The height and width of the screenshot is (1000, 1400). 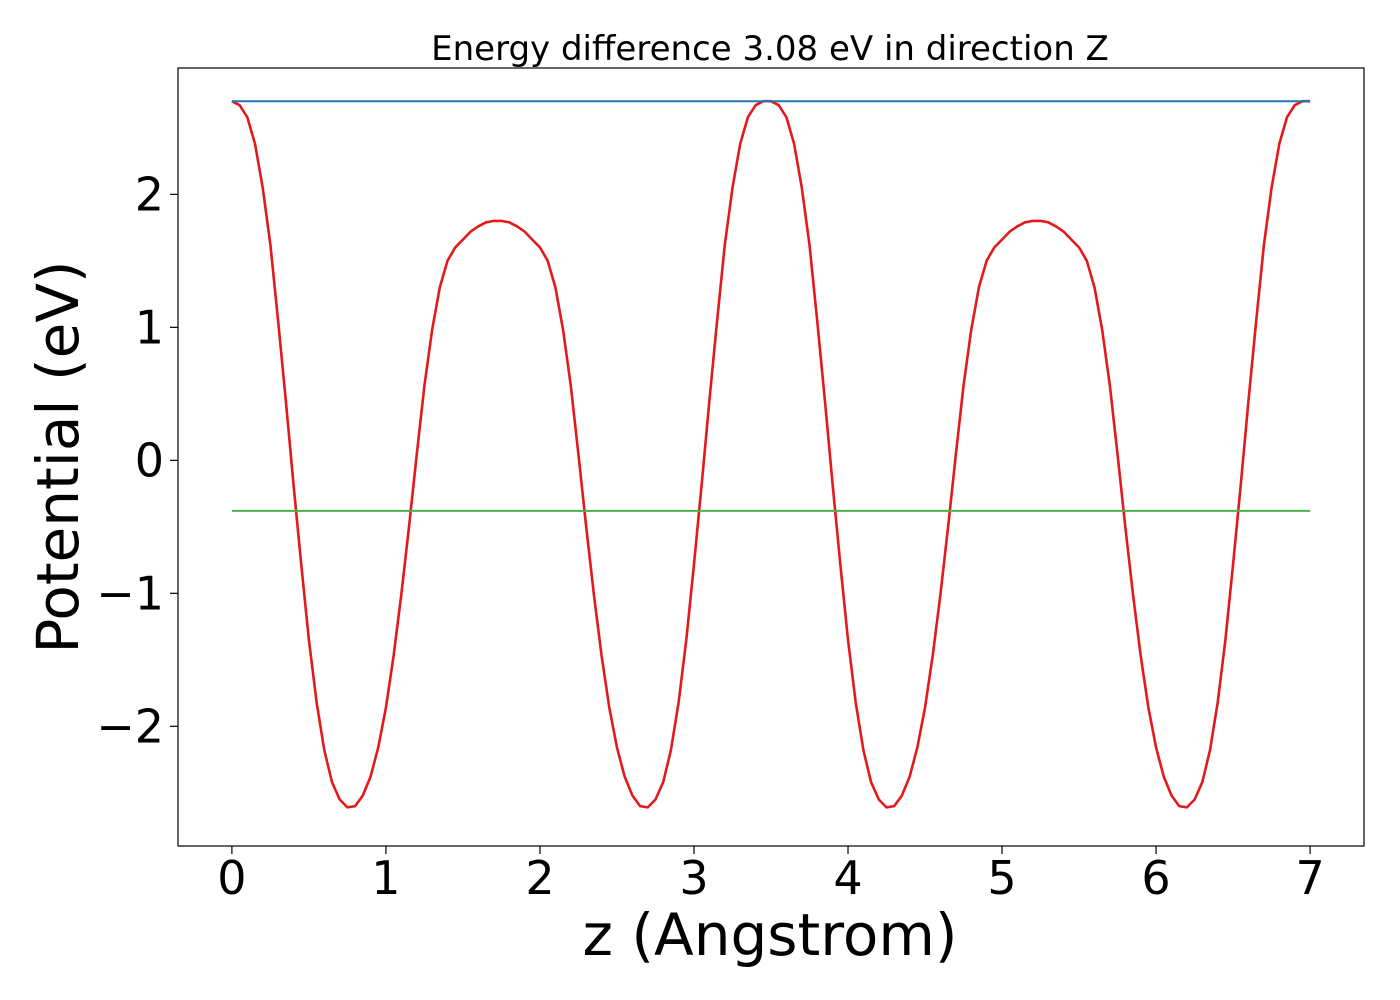 I want to click on x-tick-label: 7, so click(x=1309, y=878).